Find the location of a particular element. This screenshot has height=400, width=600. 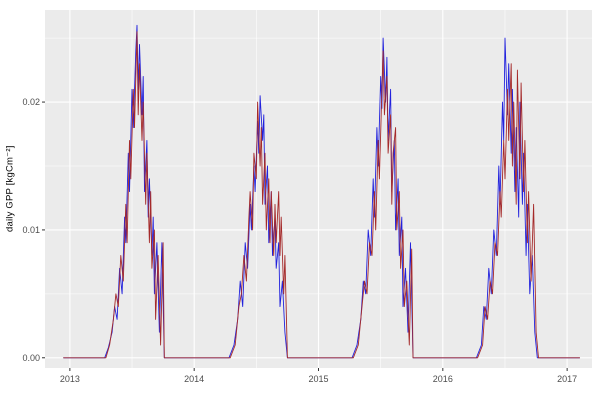

x-tick-label: 2017 is located at coordinates (567, 379).